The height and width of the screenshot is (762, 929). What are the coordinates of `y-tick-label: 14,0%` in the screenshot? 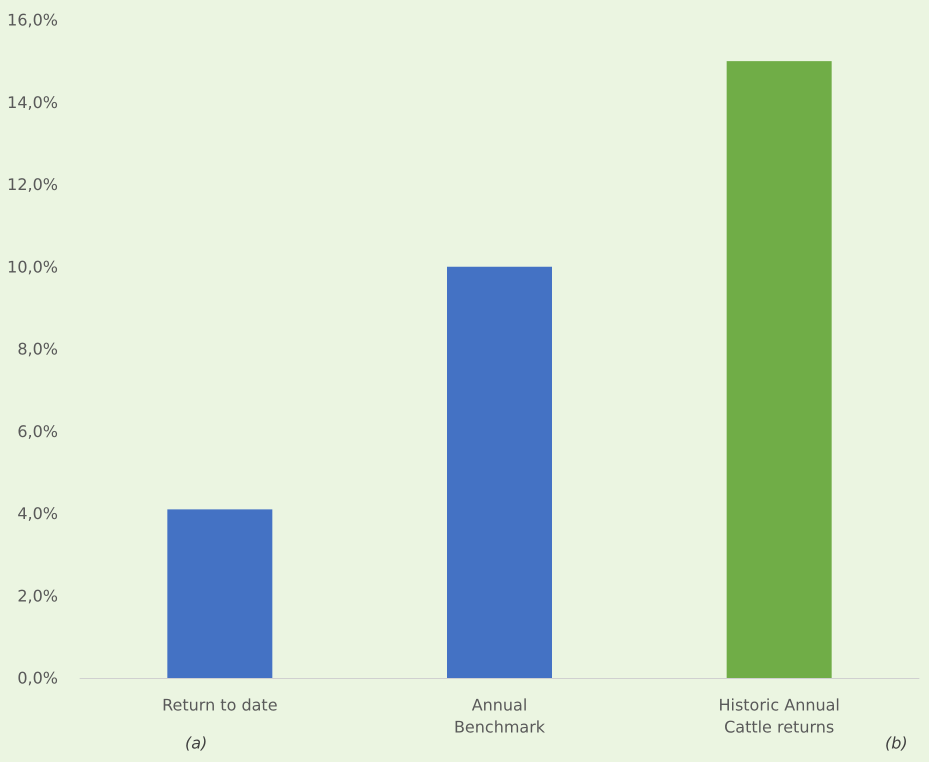 It's located at (32, 102).